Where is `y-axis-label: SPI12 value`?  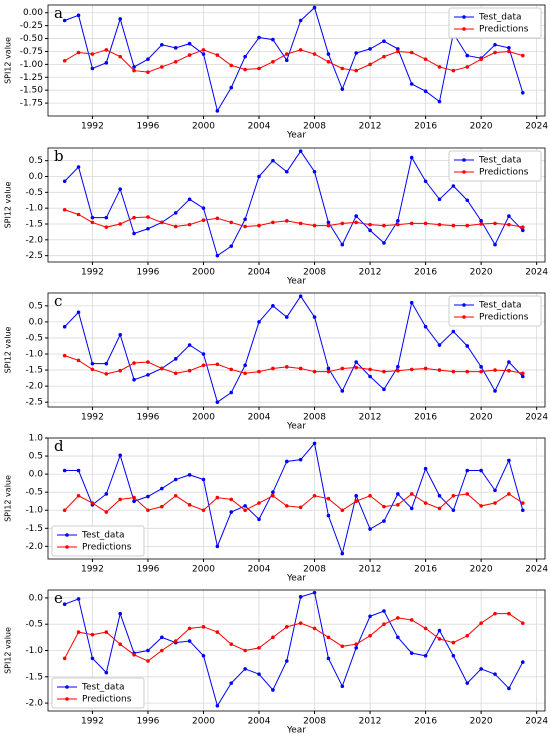
y-axis-label: SPI12 value is located at coordinates (8, 60).